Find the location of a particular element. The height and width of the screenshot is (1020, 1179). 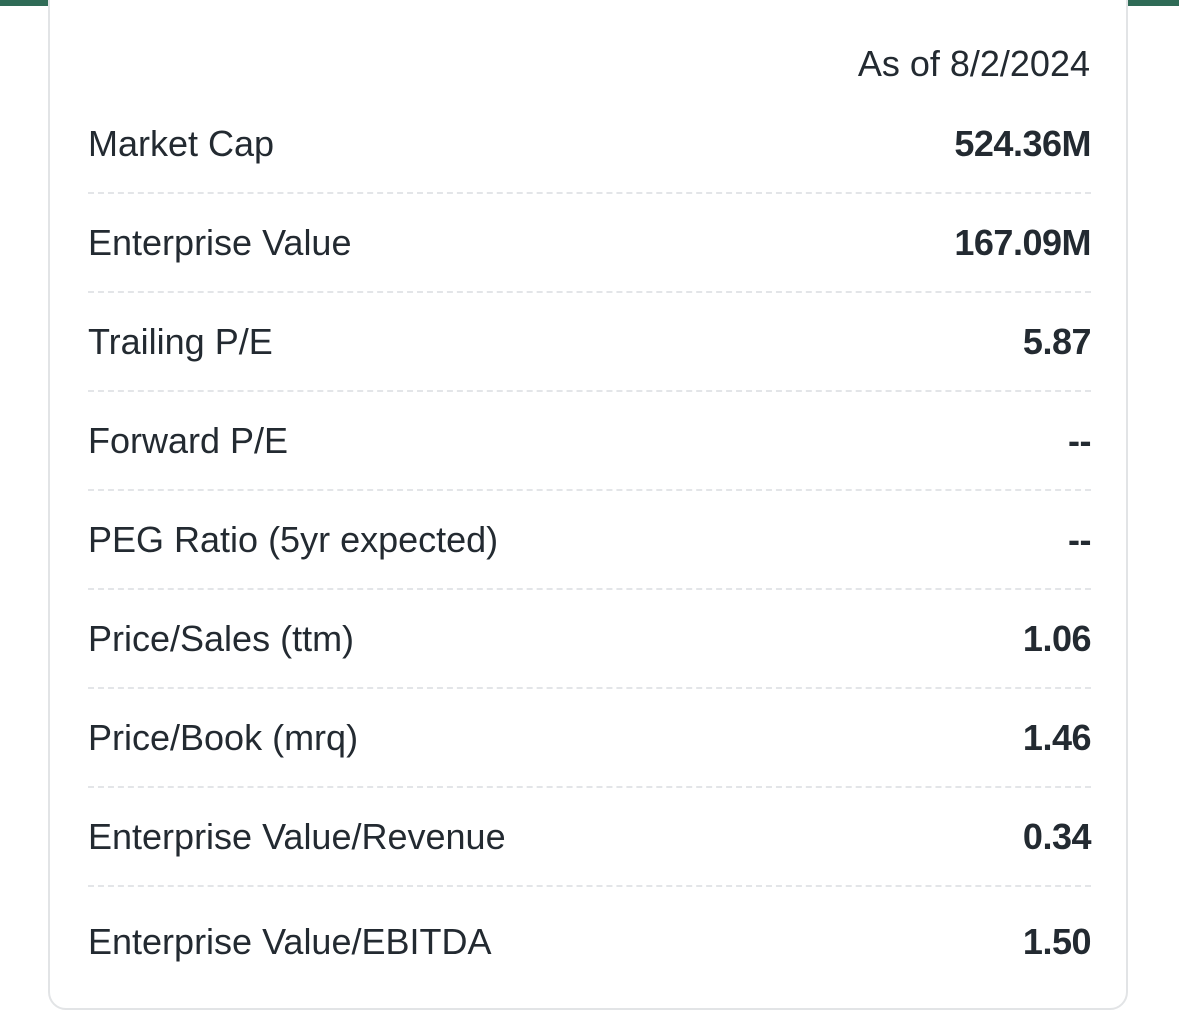

metric-label: PEG Ratio (5yr expected) is located at coordinates (293, 539).